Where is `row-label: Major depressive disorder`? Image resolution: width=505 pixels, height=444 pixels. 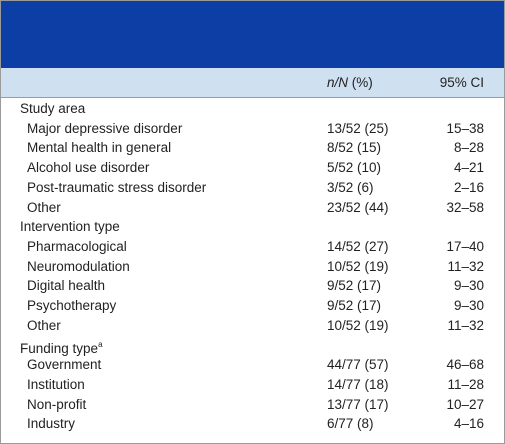
row-label: Major depressive disorder is located at coordinates (105, 128).